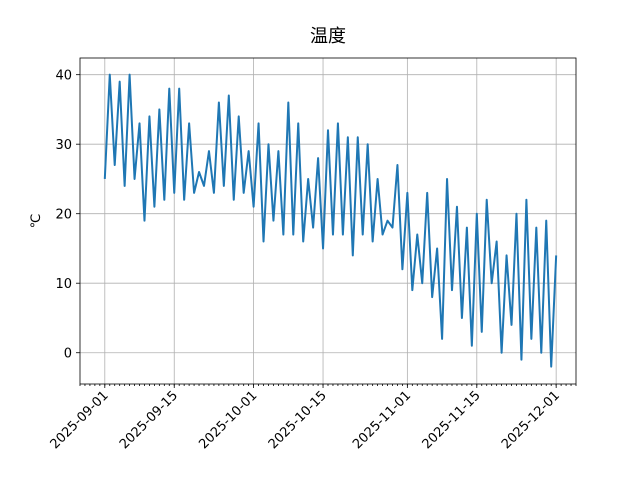  I want to click on x-tick-label: 2025-11-01, so click(382, 420).